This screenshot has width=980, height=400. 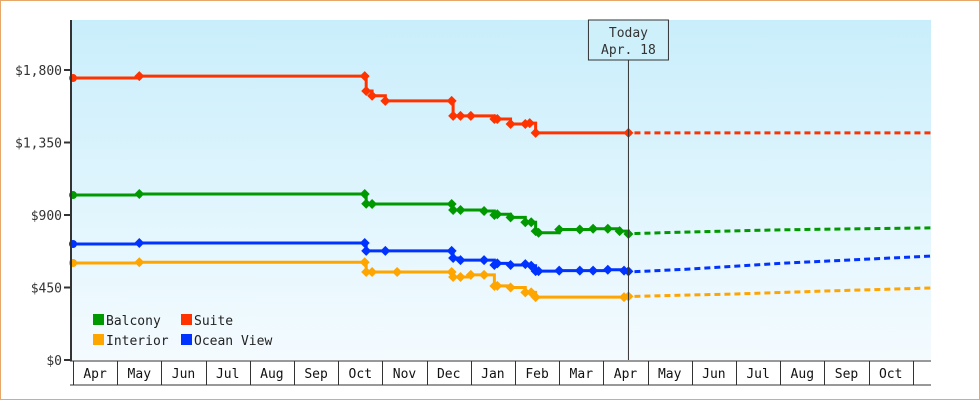 What do you see at coordinates (46, 216) in the screenshot?
I see `y-tick-label: $900` at bounding box center [46, 216].